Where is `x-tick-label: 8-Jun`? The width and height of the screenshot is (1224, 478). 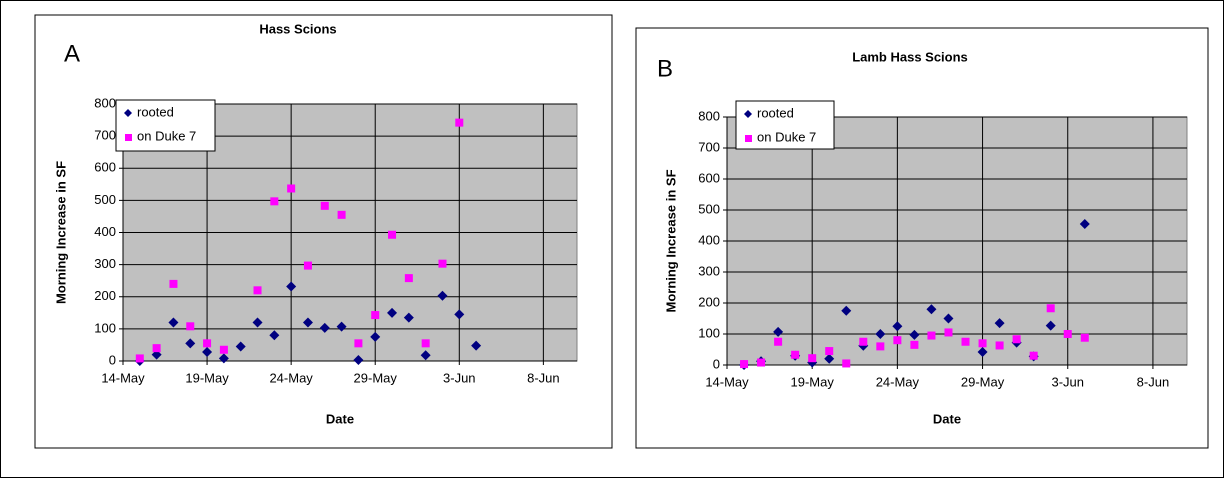
x-tick-label: 8-Jun is located at coordinates (1153, 381).